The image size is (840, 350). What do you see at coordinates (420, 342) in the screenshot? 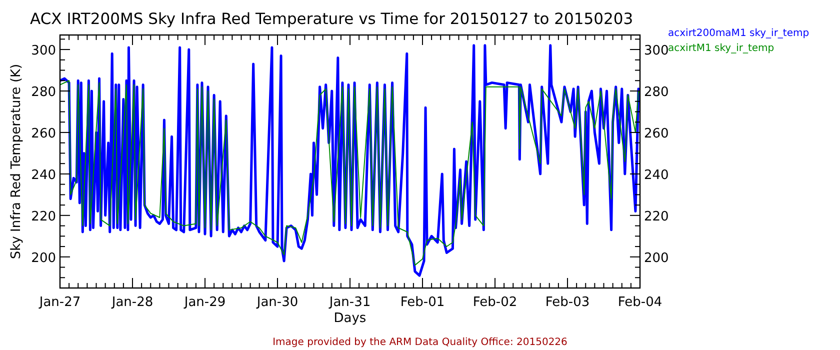
I see `text: Image provided by the ARM Data Quality Office: 20150226` at bounding box center [420, 342].